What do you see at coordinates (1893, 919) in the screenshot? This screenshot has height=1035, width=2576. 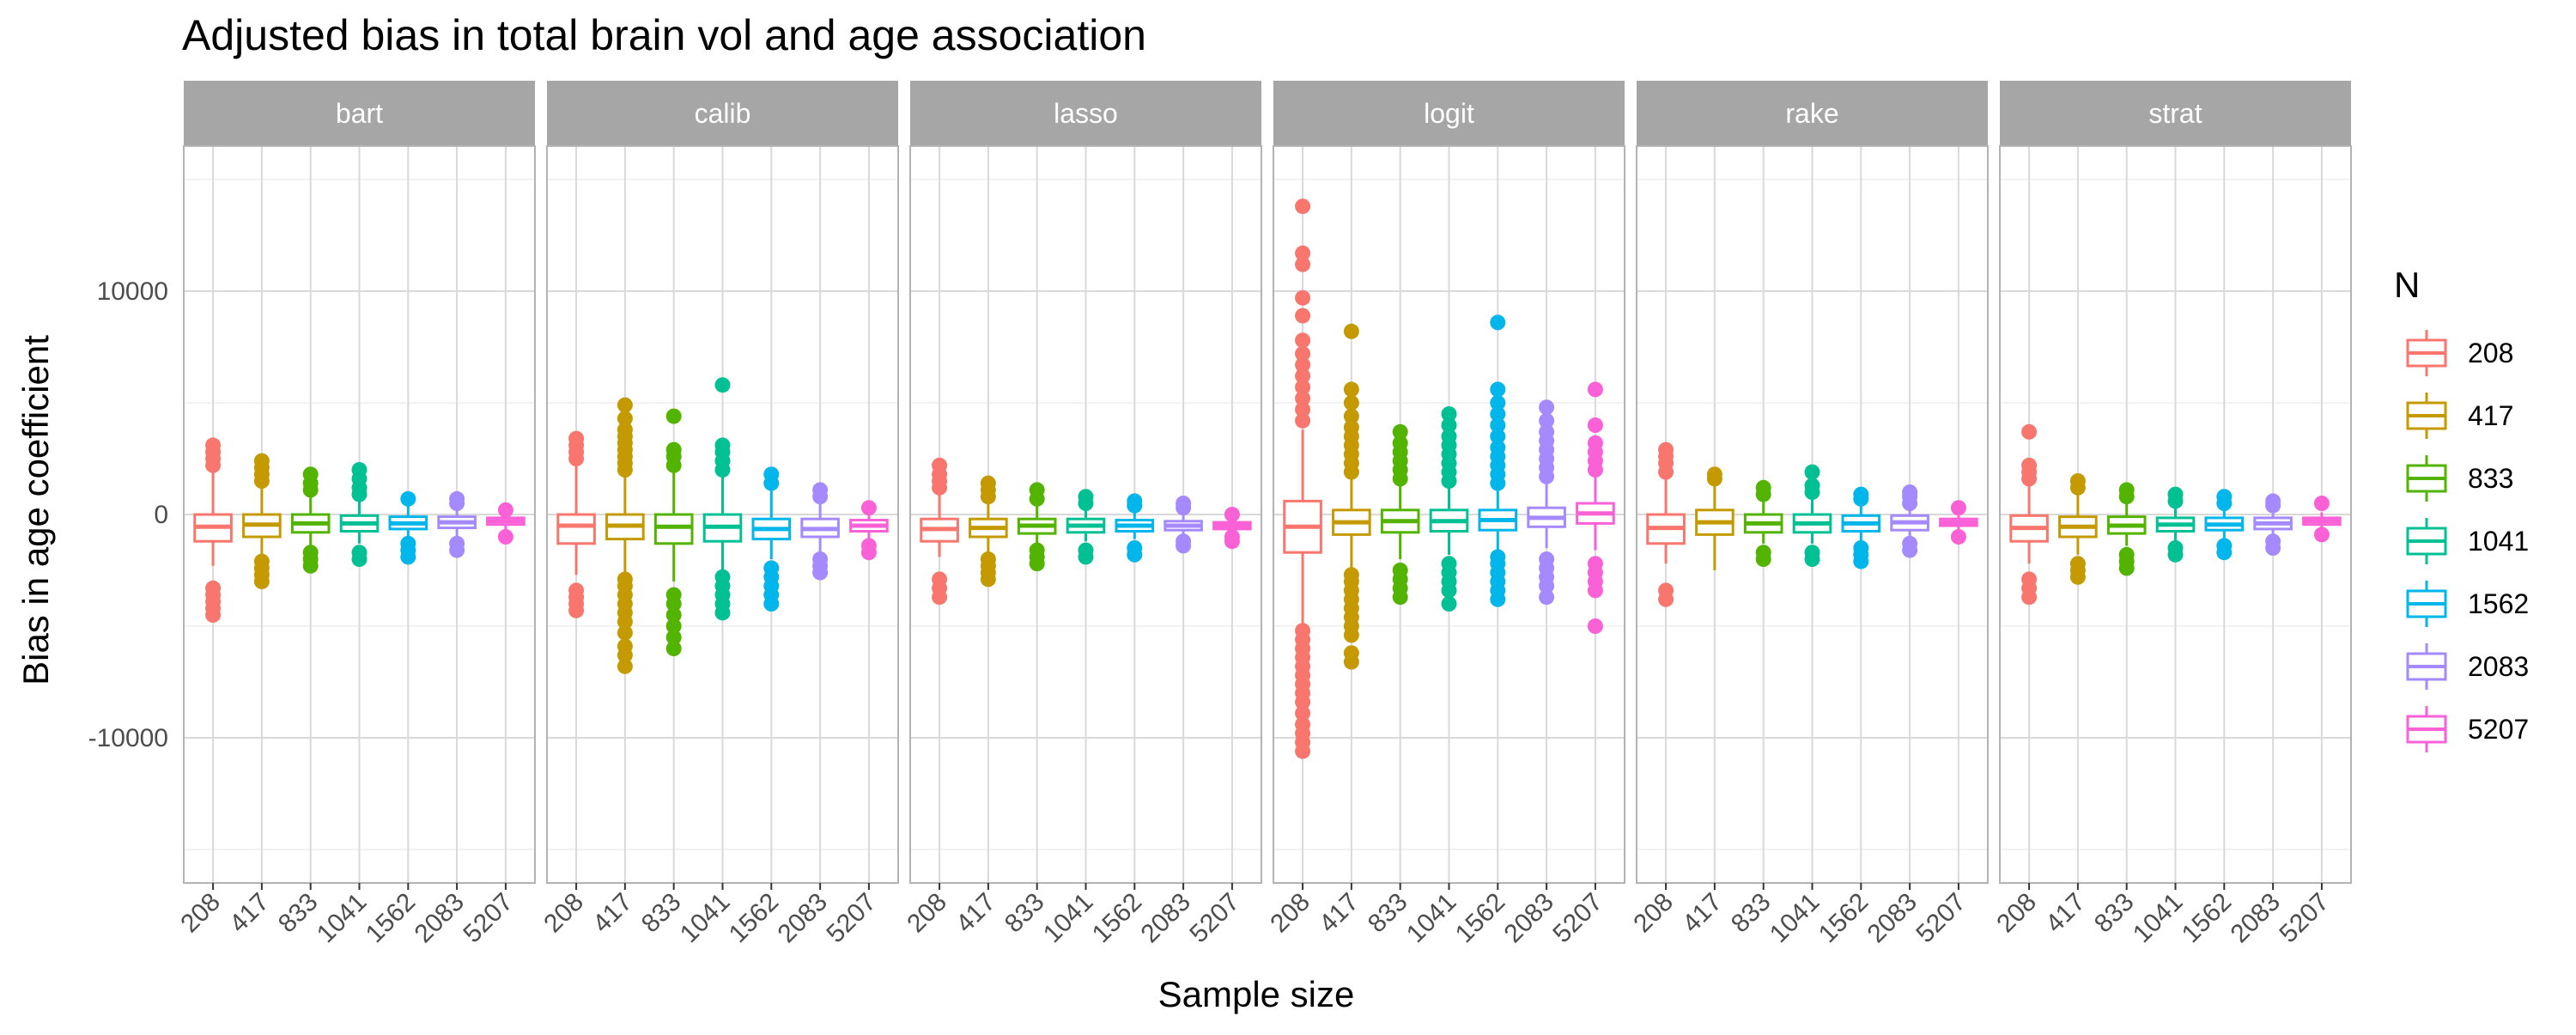 I see `x-tick-label: 2083` at bounding box center [1893, 919].